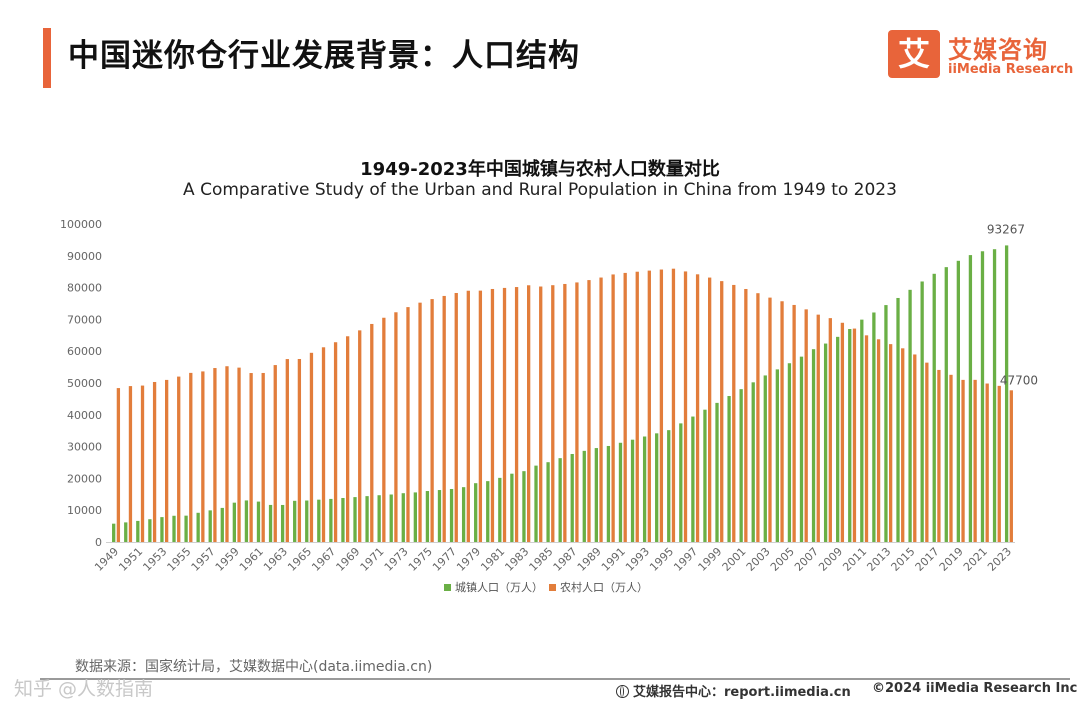  I want to click on bar-rural-1992, so click(637, 406).